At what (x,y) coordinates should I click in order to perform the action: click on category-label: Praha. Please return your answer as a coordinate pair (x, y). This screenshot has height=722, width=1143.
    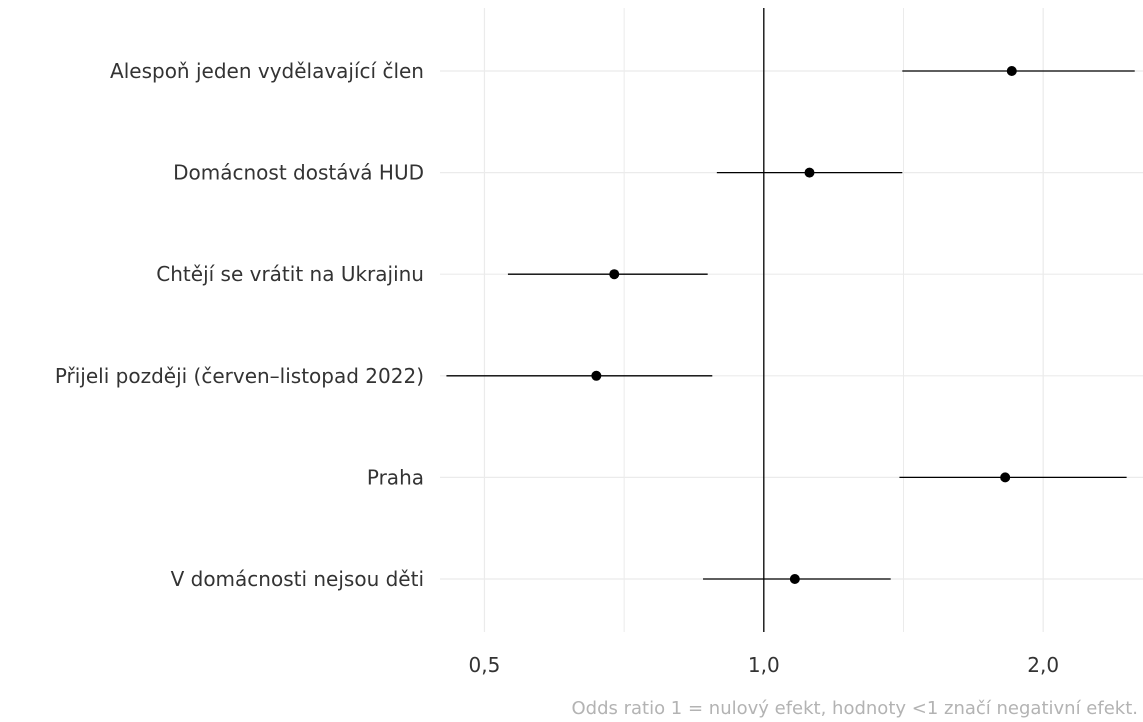
    Looking at the image, I should click on (395, 477).